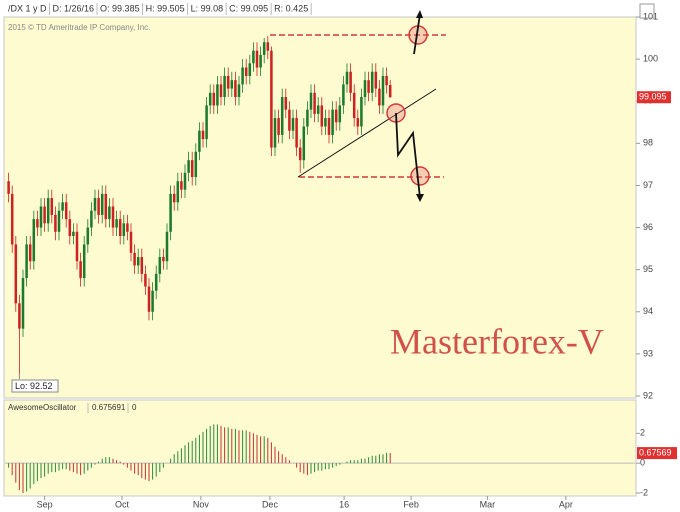  I want to click on price-tag-label: 99.095, so click(653, 97).